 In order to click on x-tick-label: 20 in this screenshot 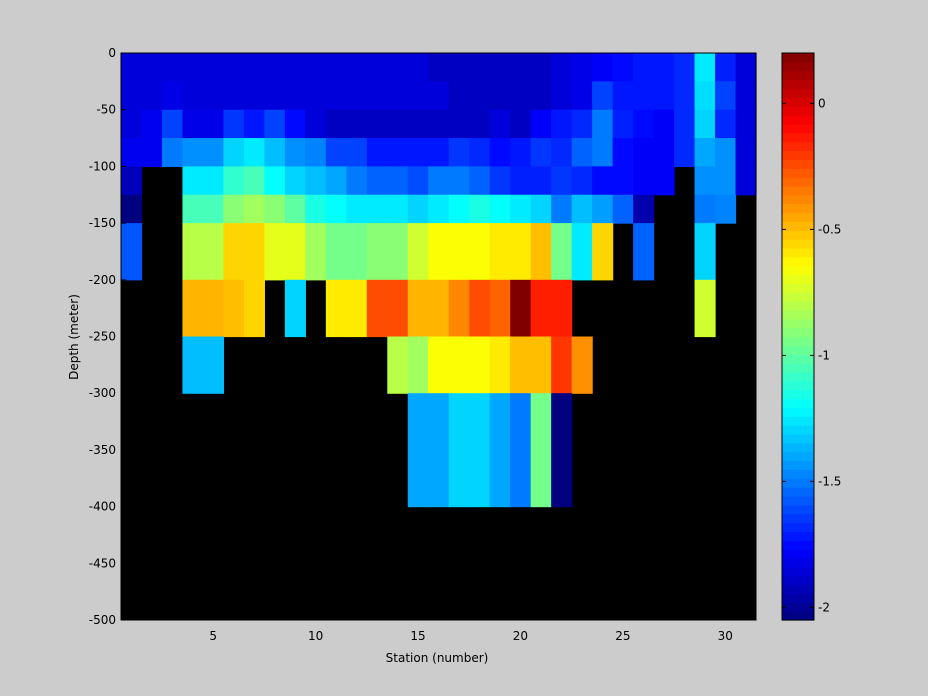, I will do `click(520, 636)`.